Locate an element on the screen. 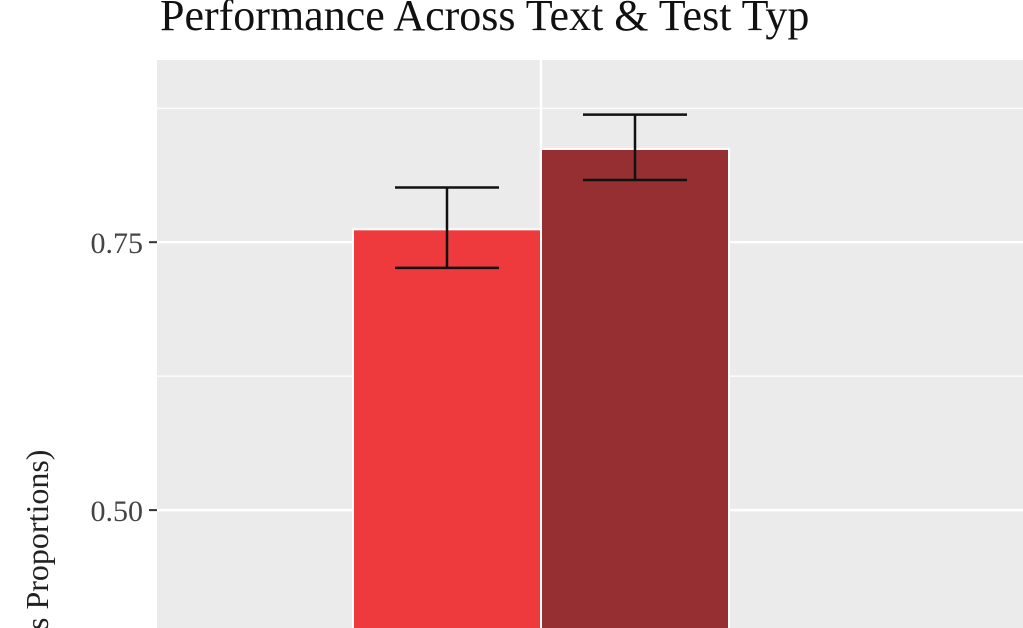 This screenshot has height=628, width=1023. y-tick-label-0: 0.50 is located at coordinates (117, 511).